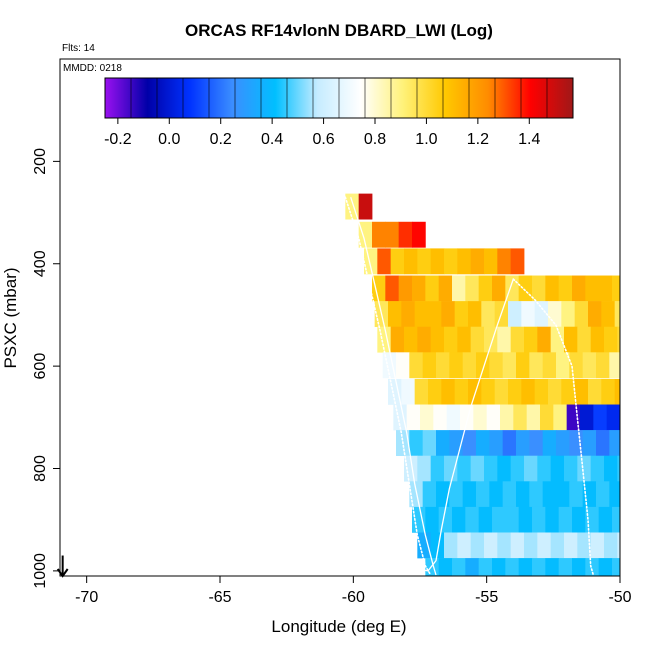  What do you see at coordinates (338, 626) in the screenshot?
I see `x-axis-label: Longitude (deg E)` at bounding box center [338, 626].